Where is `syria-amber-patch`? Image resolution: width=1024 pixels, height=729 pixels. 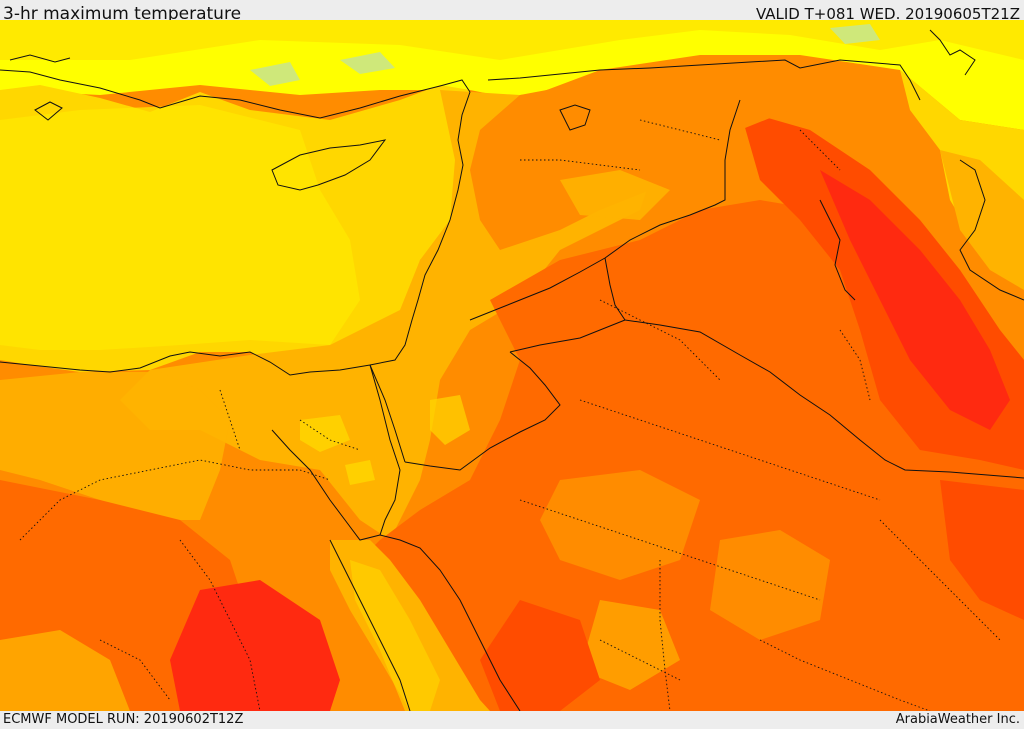
syria-amber-patch is located at coordinates (615, 195).